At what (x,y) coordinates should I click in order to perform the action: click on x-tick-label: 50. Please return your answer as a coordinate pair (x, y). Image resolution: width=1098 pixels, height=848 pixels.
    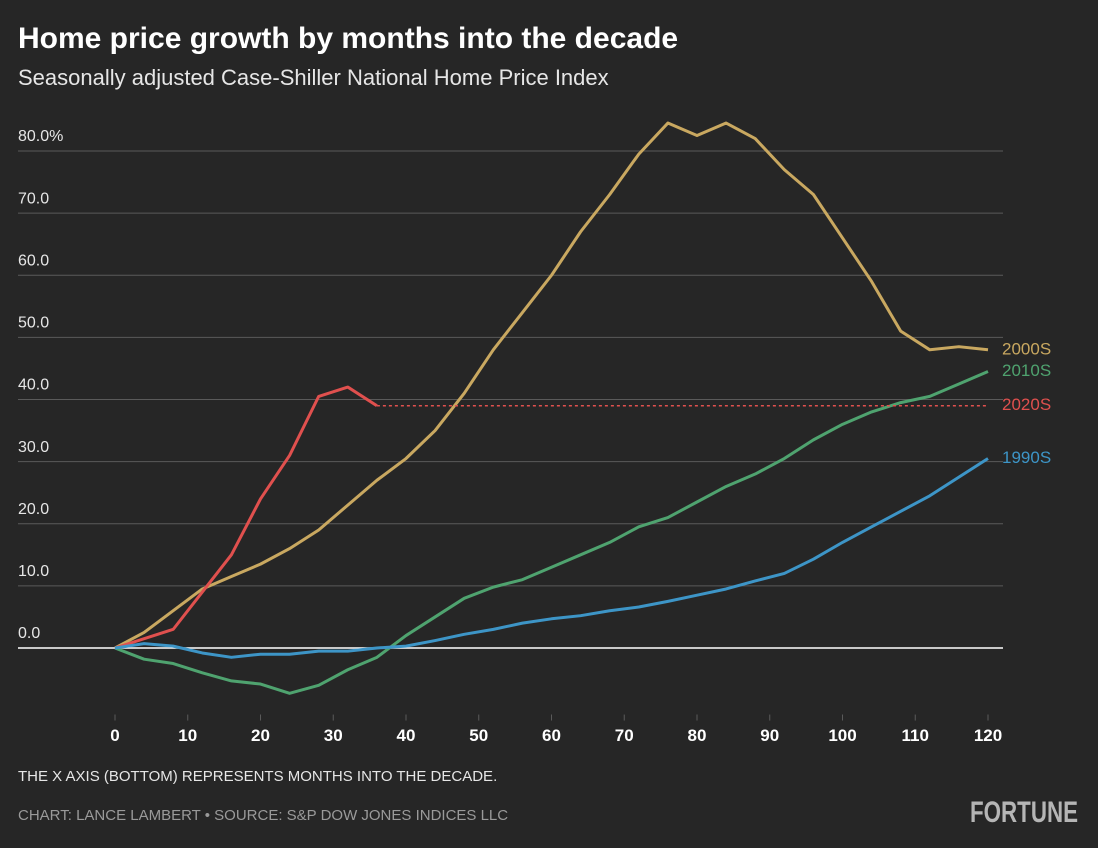
    Looking at the image, I should click on (478, 735).